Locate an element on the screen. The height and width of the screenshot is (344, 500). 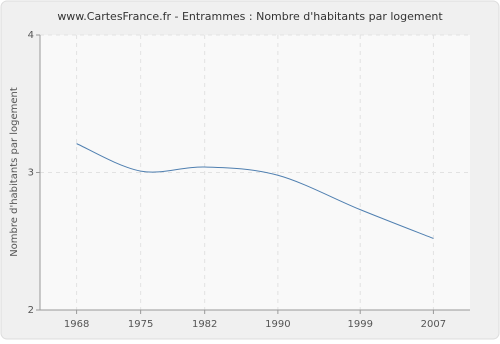
y-tick-label: 3 is located at coordinates (31, 173).